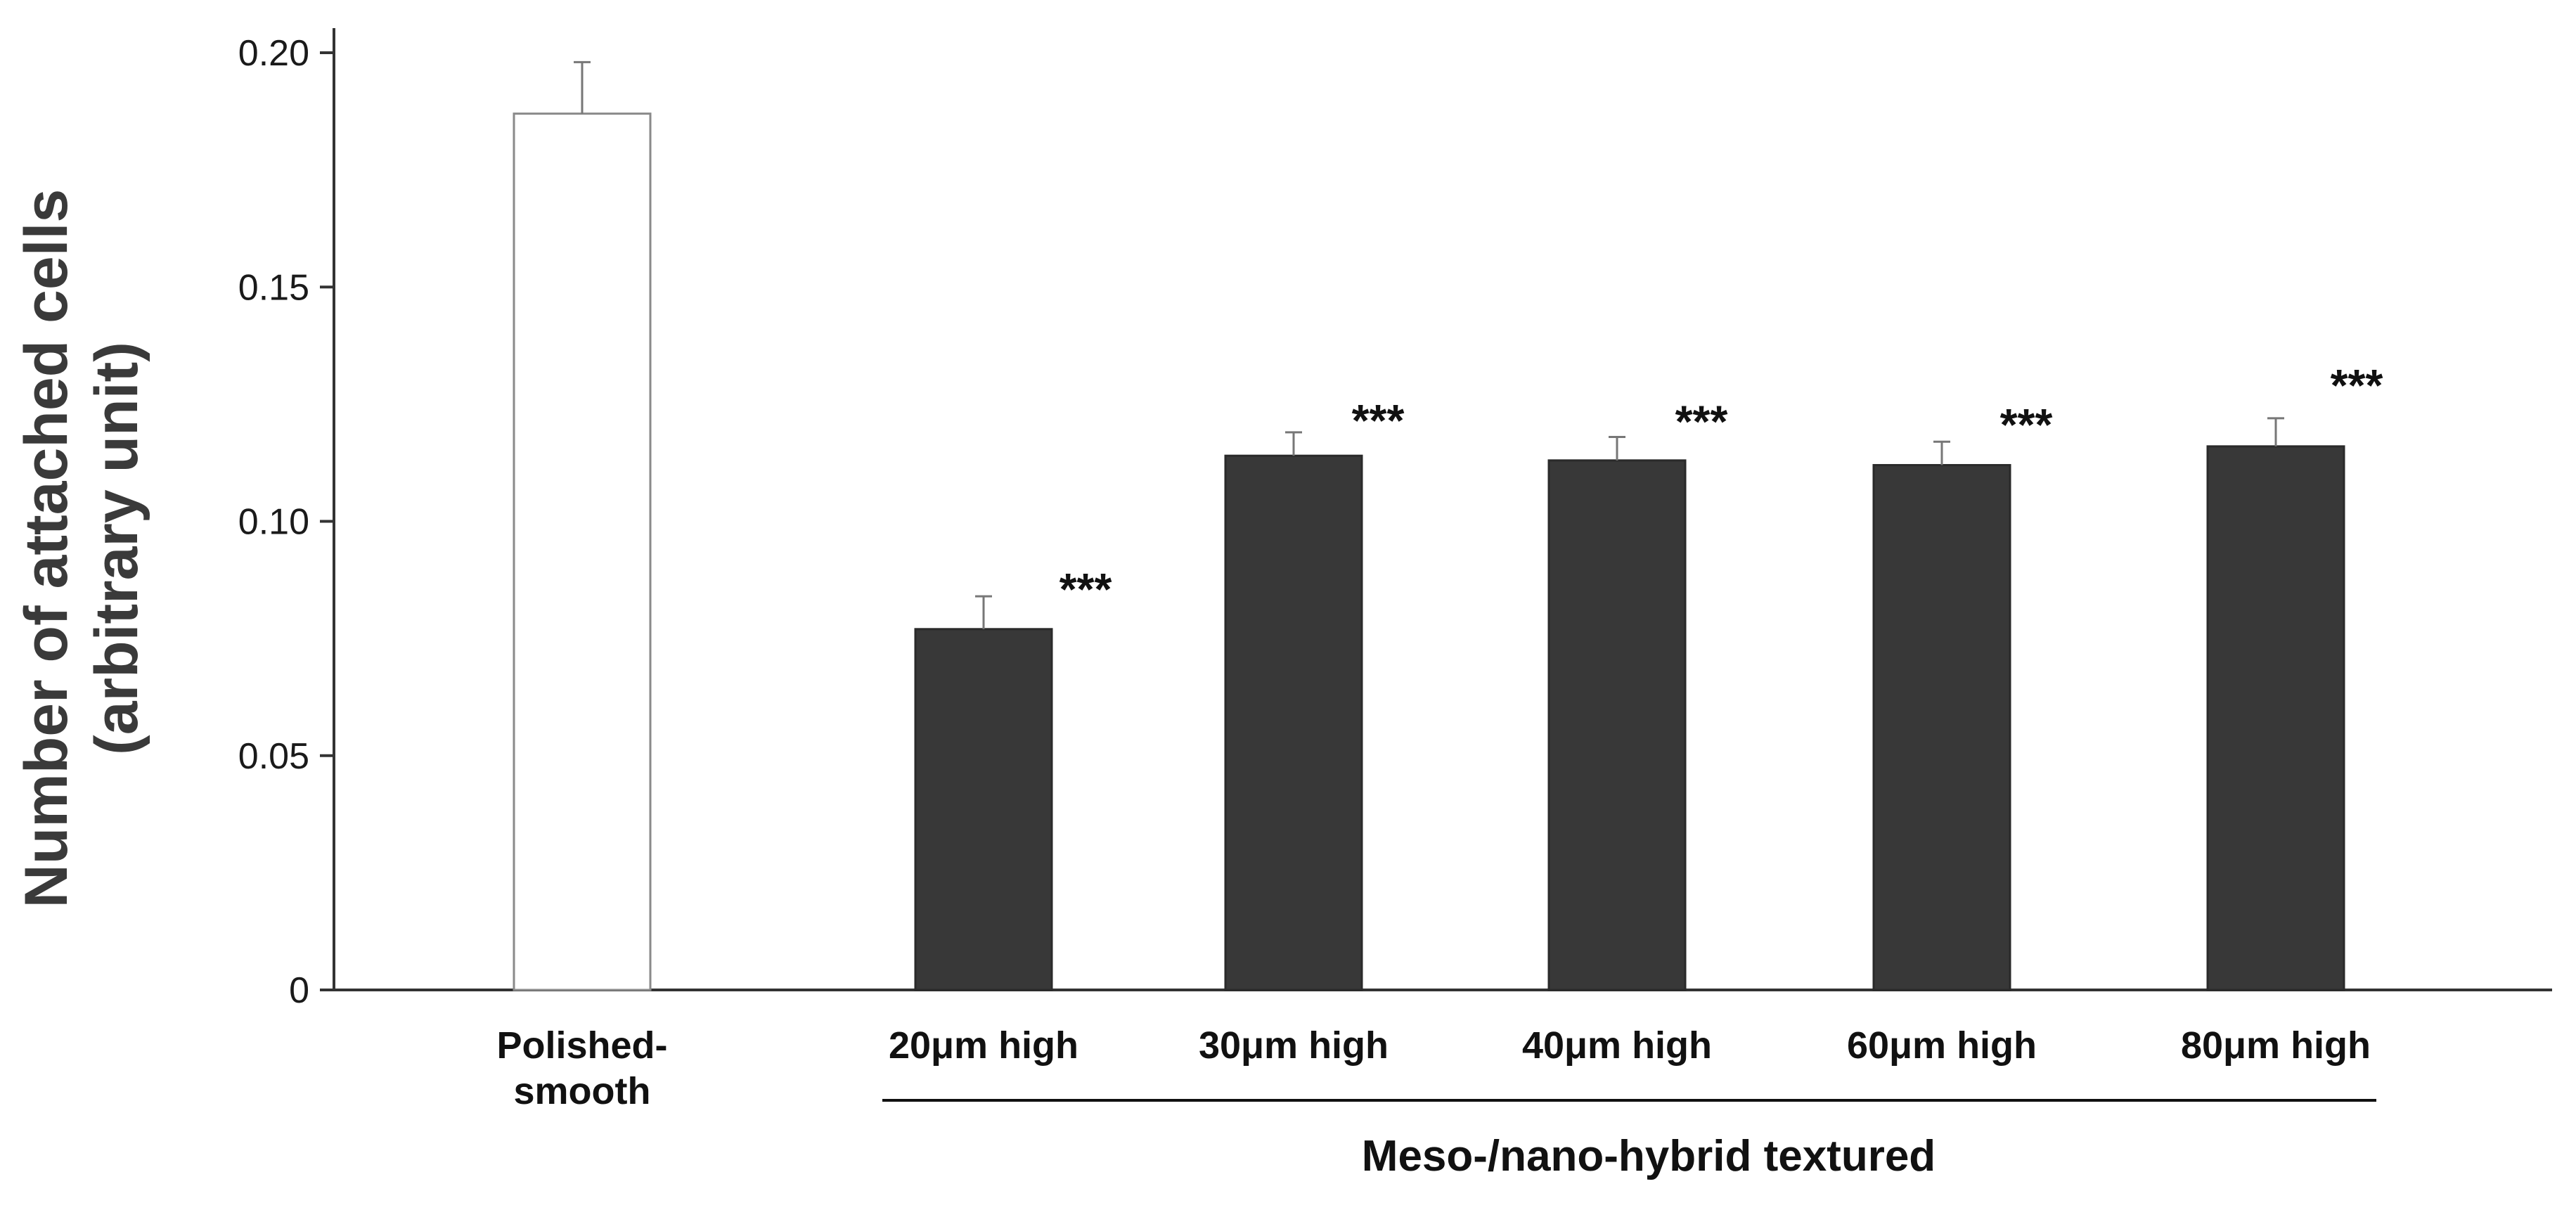 This screenshot has width=2576, height=1210. I want to click on y-tick-label: 0.05, so click(273, 756).